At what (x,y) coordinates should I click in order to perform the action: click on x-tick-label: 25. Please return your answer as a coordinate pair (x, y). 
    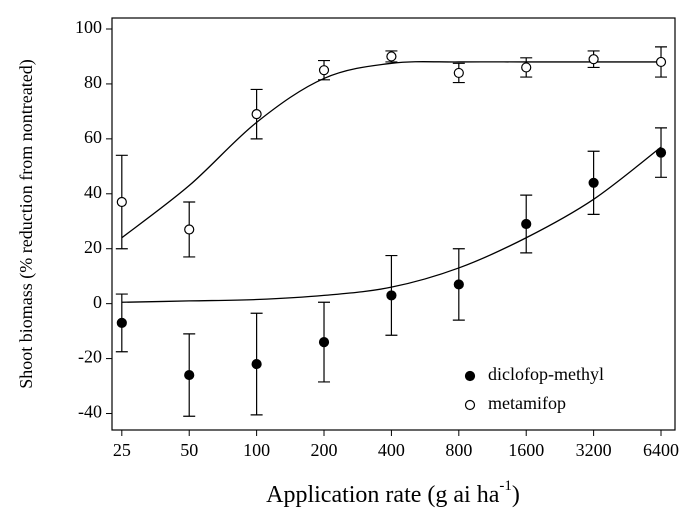
    Looking at the image, I should click on (122, 450).